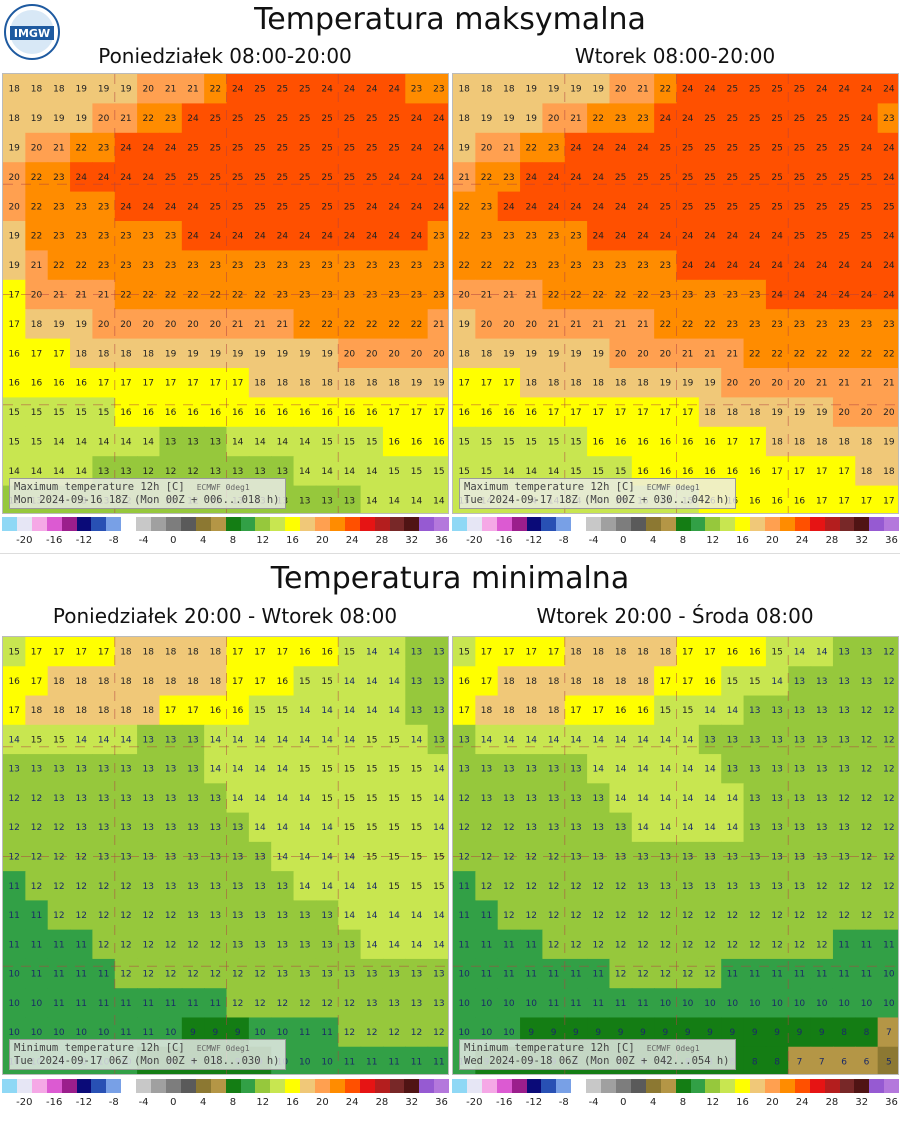 The image size is (900, 1123). Describe the element at coordinates (563, 1102) in the screenshot. I see `legend-tick-label: -8` at that location.